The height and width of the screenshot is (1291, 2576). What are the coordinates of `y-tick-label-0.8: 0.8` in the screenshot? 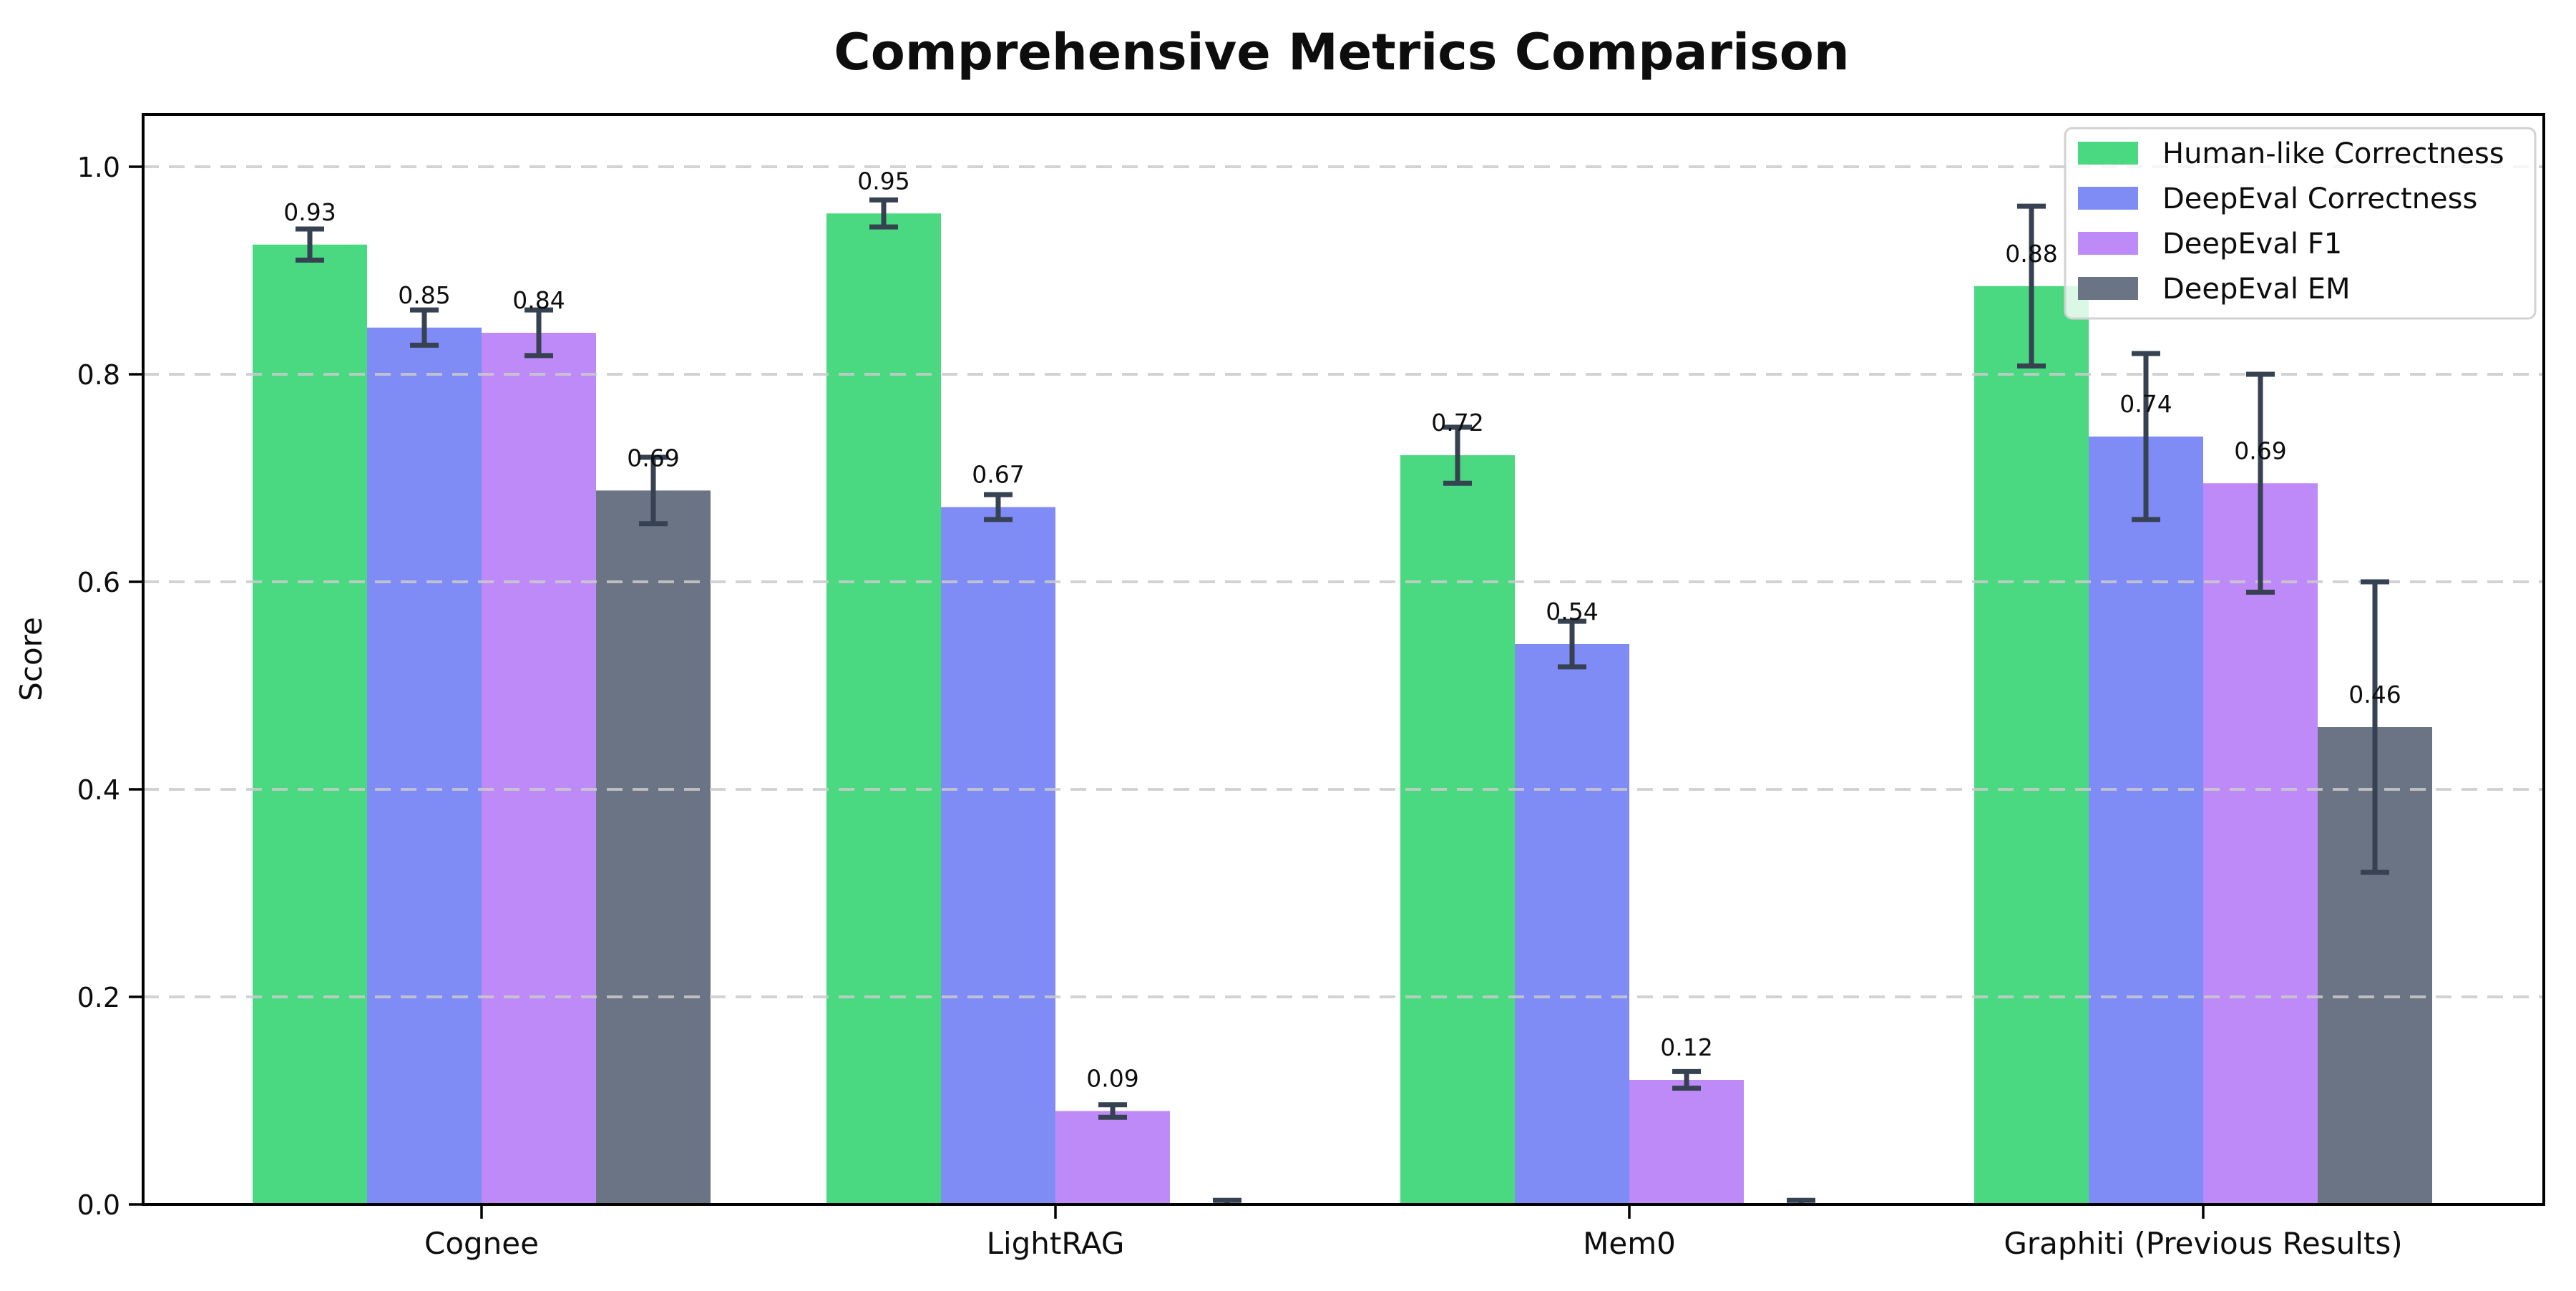 It's located at (98, 375).